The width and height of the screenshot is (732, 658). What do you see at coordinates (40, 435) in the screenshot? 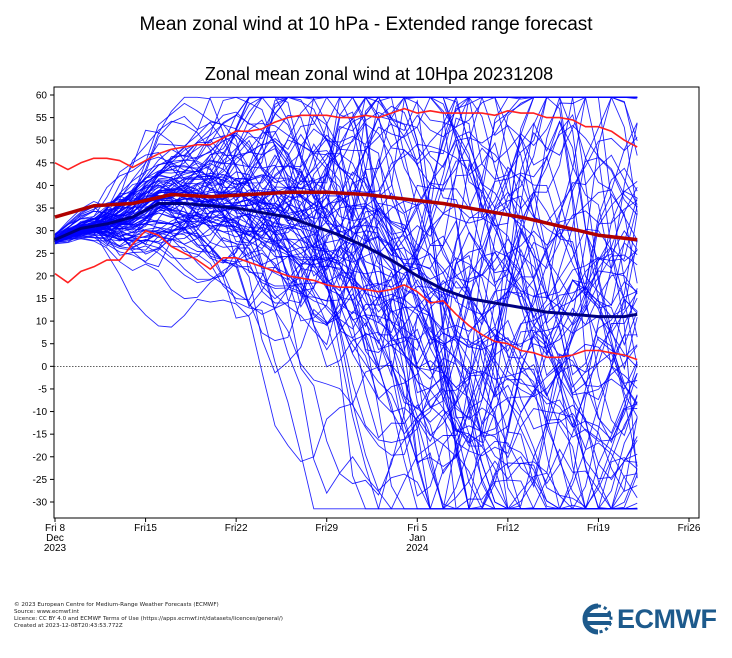
I see `y-tick-label: -15` at bounding box center [40, 435].